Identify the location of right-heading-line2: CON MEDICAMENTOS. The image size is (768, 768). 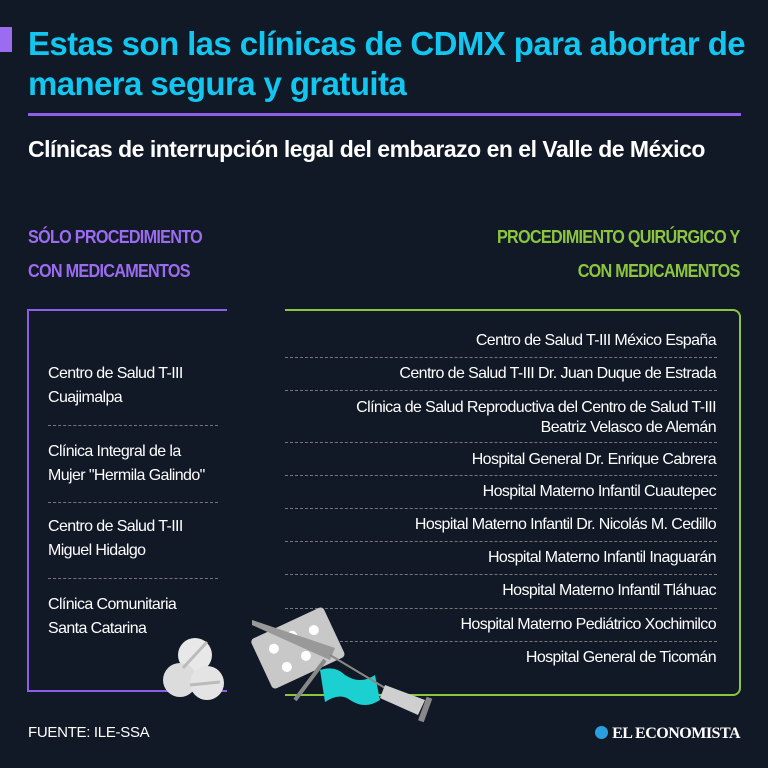
(659, 271).